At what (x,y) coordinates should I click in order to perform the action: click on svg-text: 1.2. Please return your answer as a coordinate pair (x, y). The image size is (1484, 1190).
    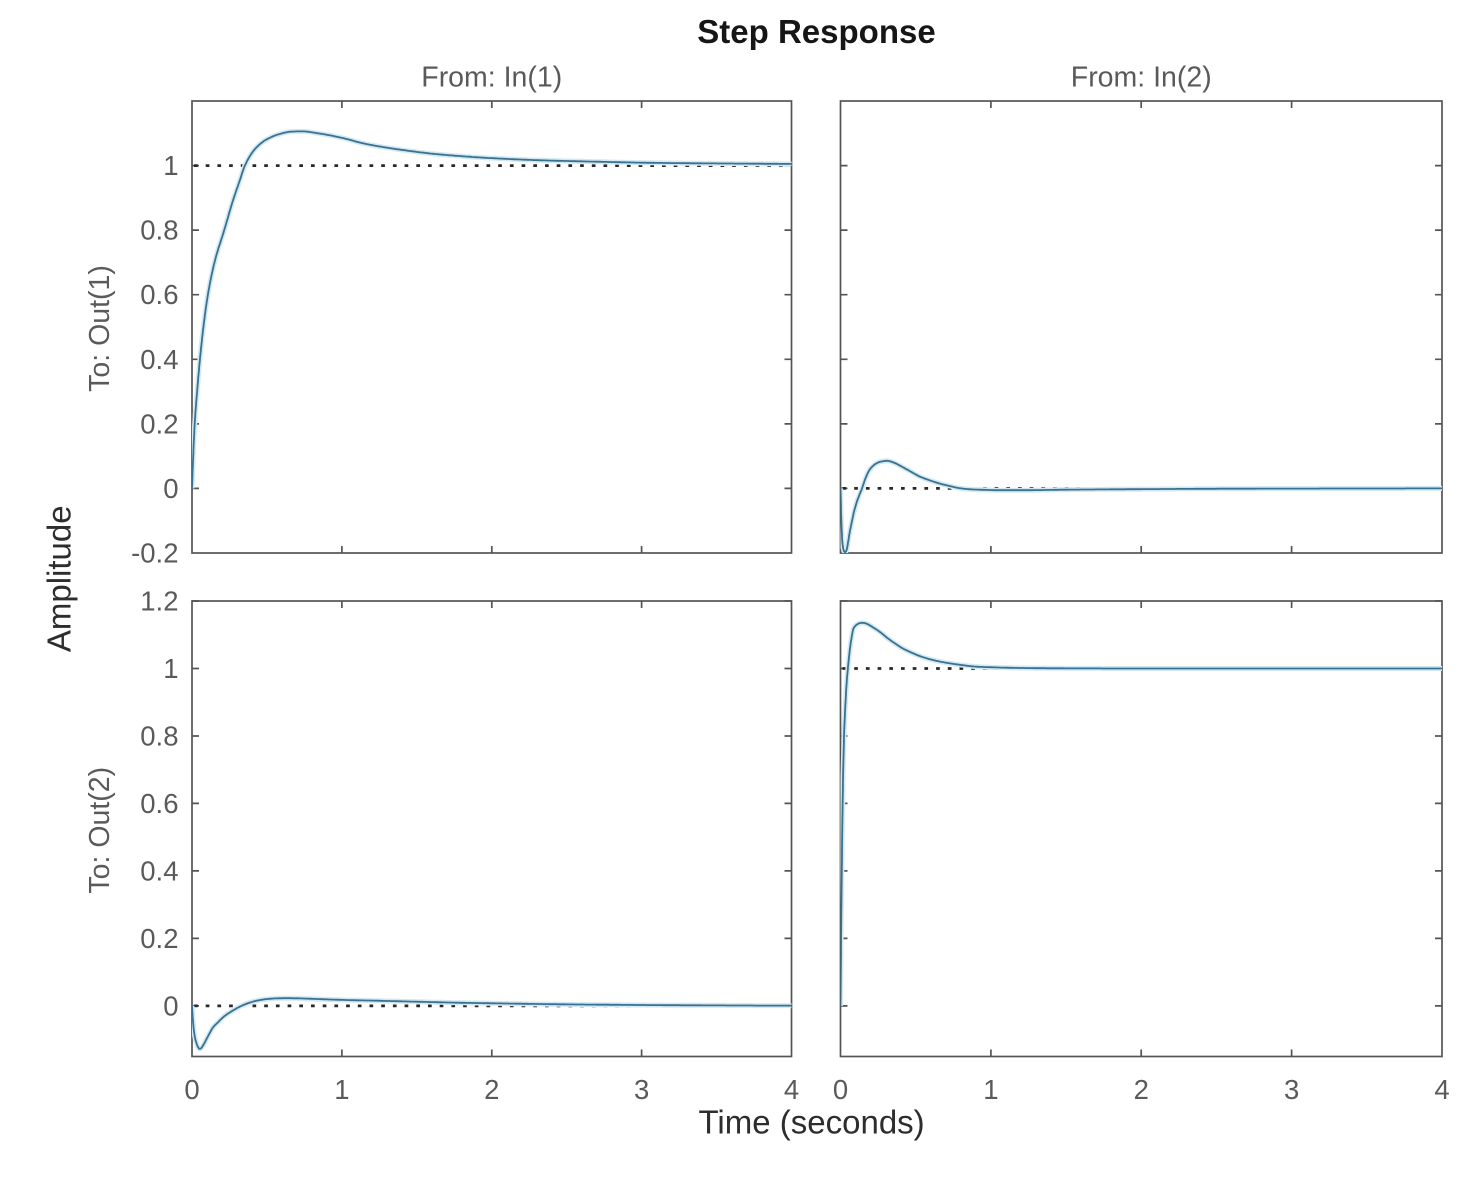
    Looking at the image, I should click on (159, 601).